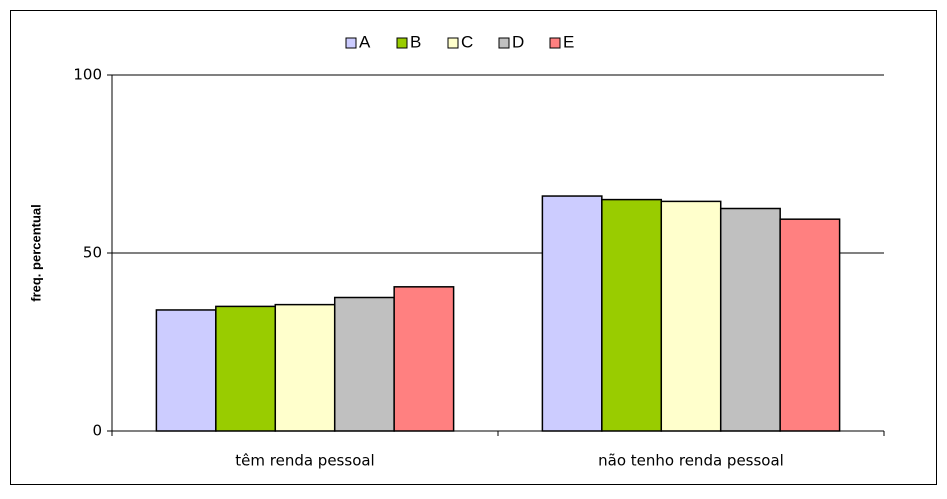 The image size is (947, 499). Describe the element at coordinates (467, 41) in the screenshot. I see `legend-label: C` at that location.